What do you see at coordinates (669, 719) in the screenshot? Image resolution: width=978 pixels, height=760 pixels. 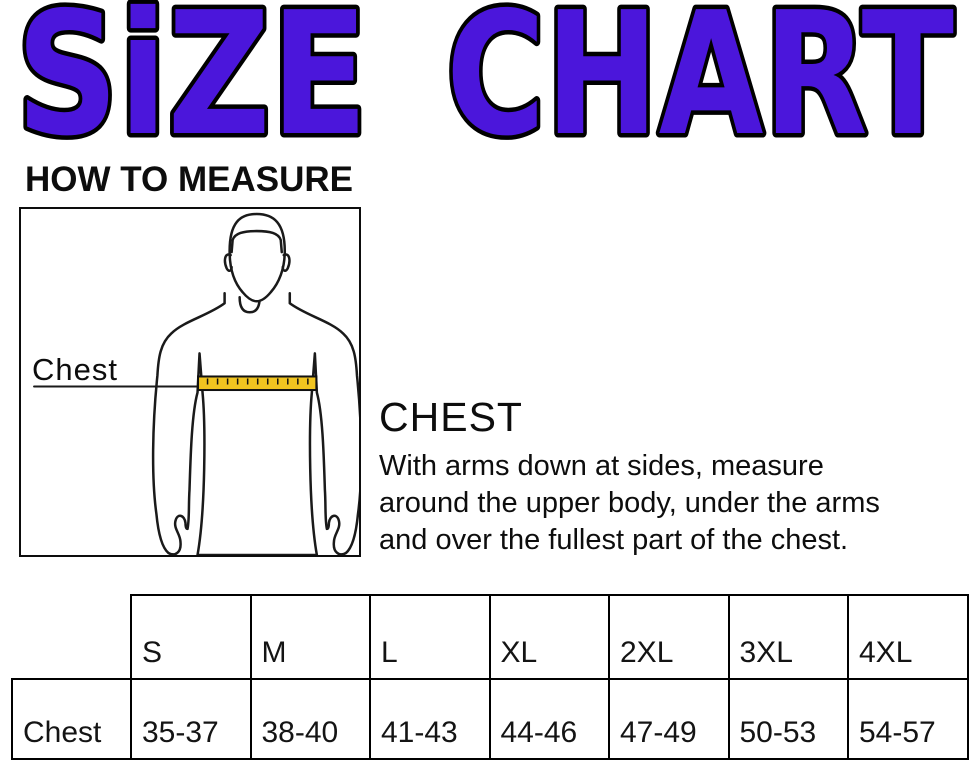 I see `chest-value-2xl: 47-49` at bounding box center [669, 719].